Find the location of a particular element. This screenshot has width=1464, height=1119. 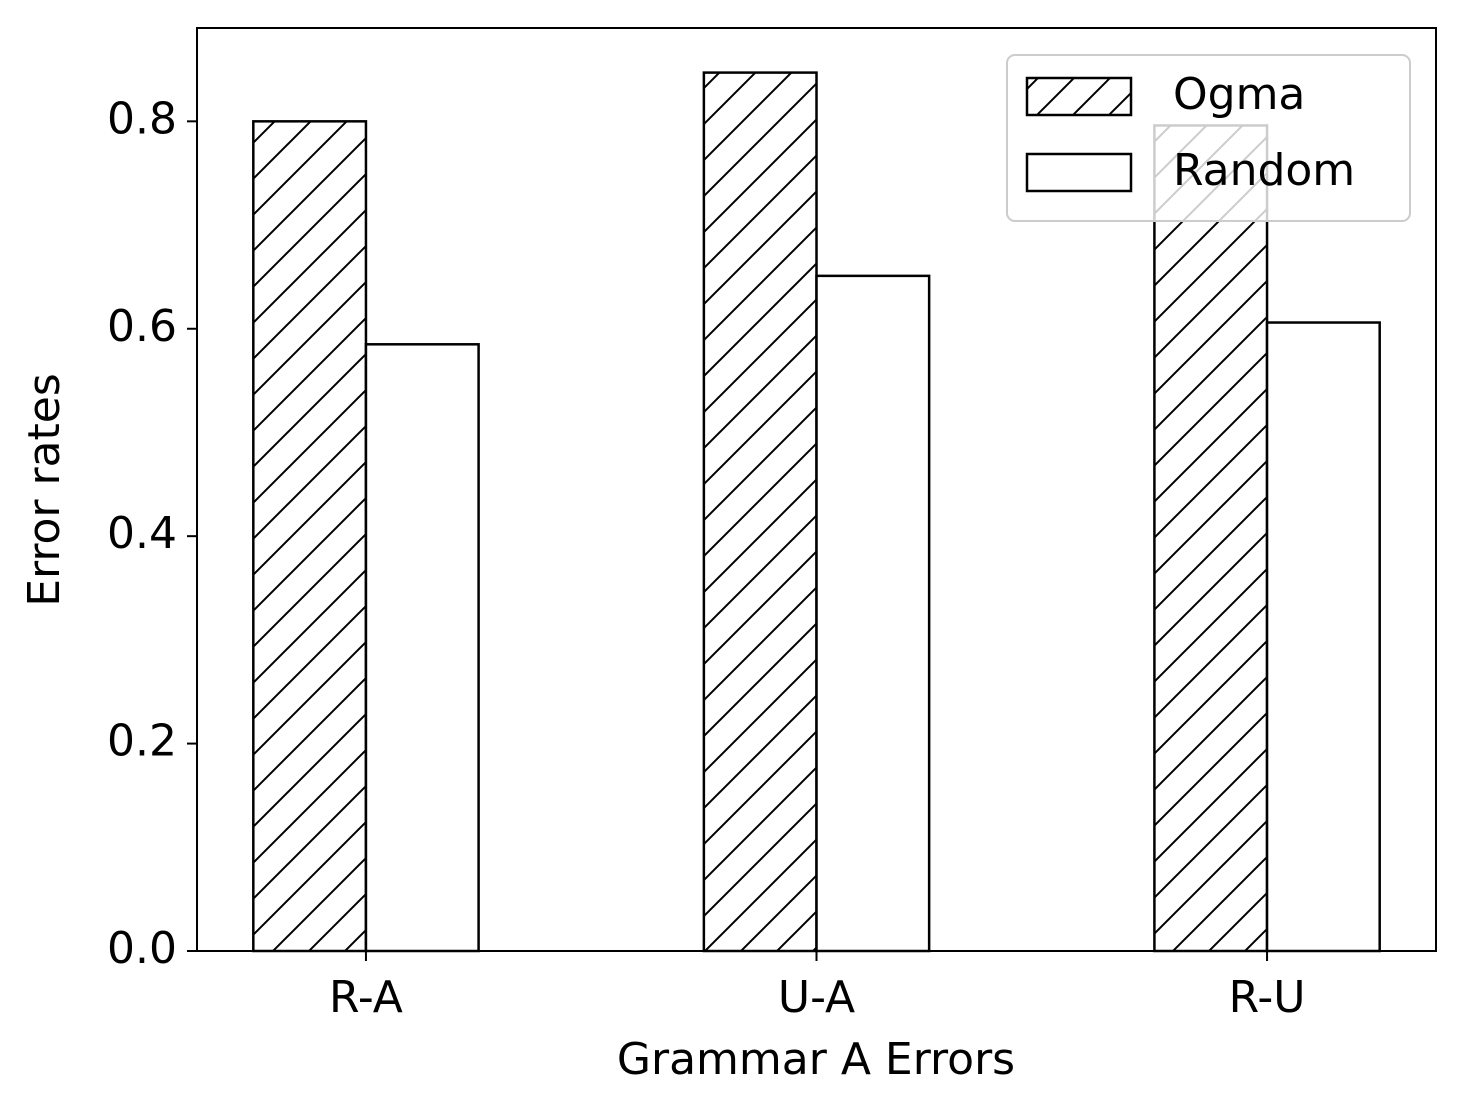

y-tick-label: 0.4 is located at coordinates (142, 533).